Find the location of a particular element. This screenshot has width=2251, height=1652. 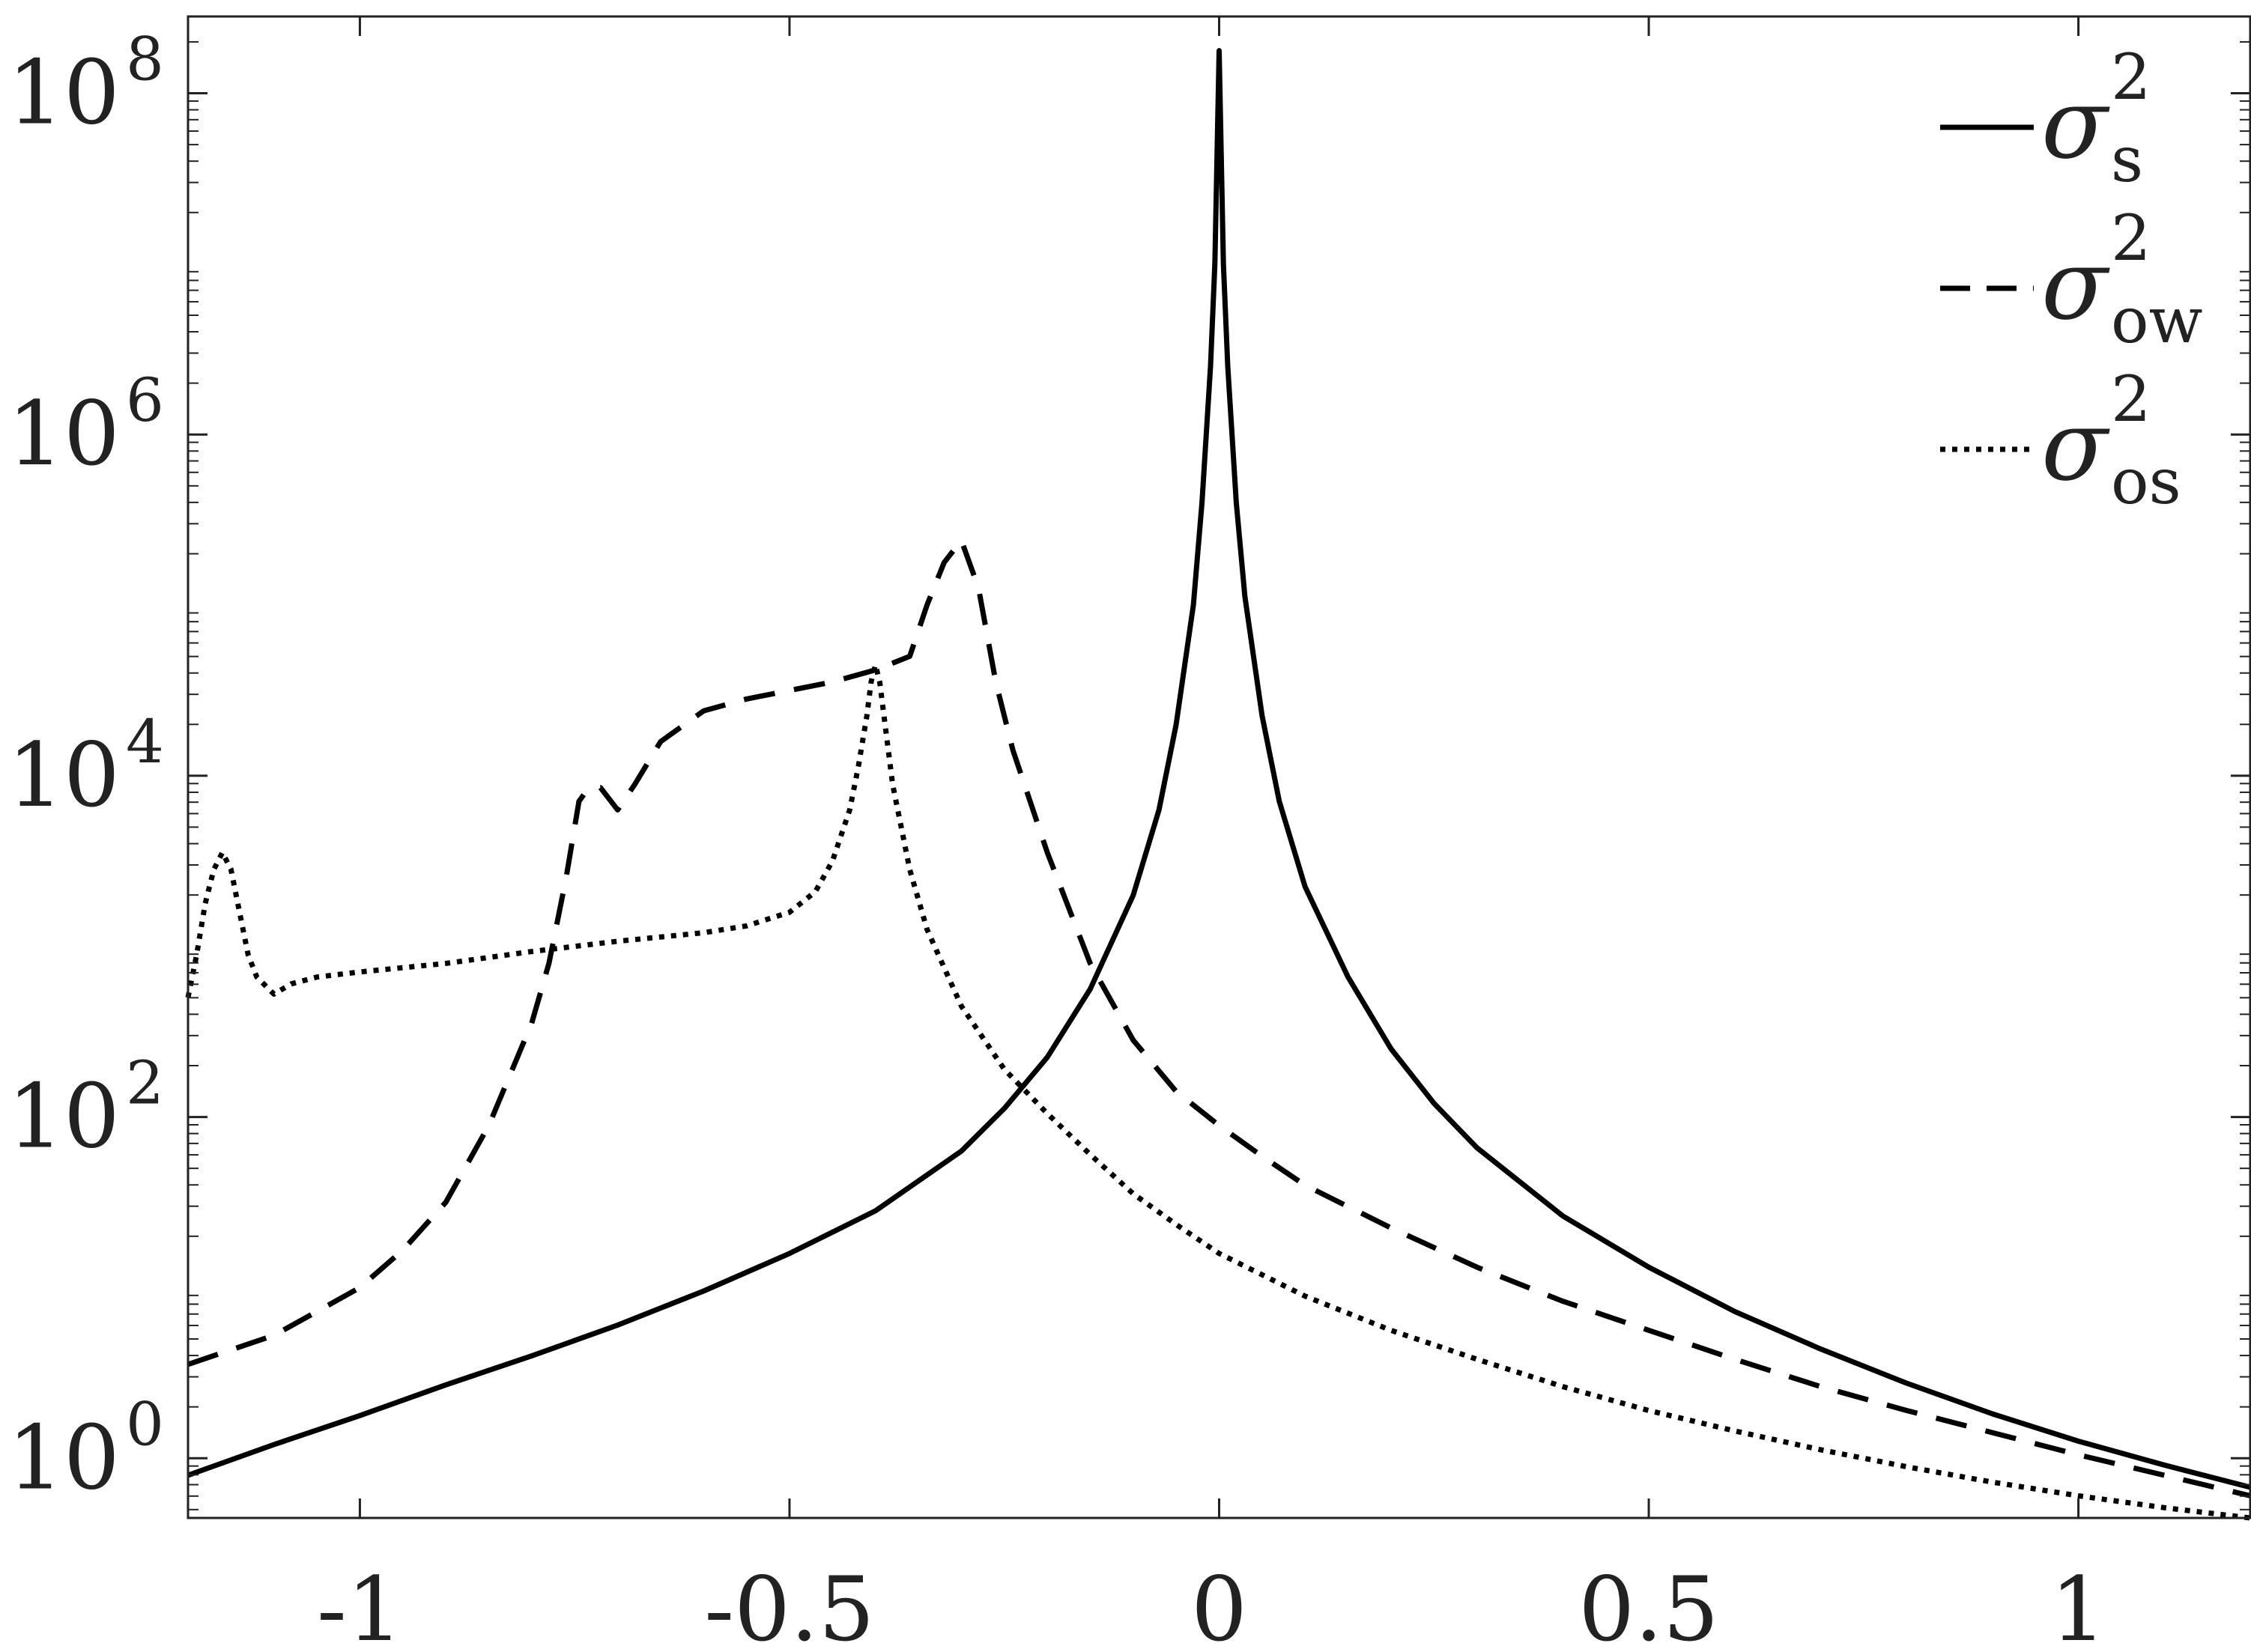

y-tick-exponent: 2 is located at coordinates (145, 1083).